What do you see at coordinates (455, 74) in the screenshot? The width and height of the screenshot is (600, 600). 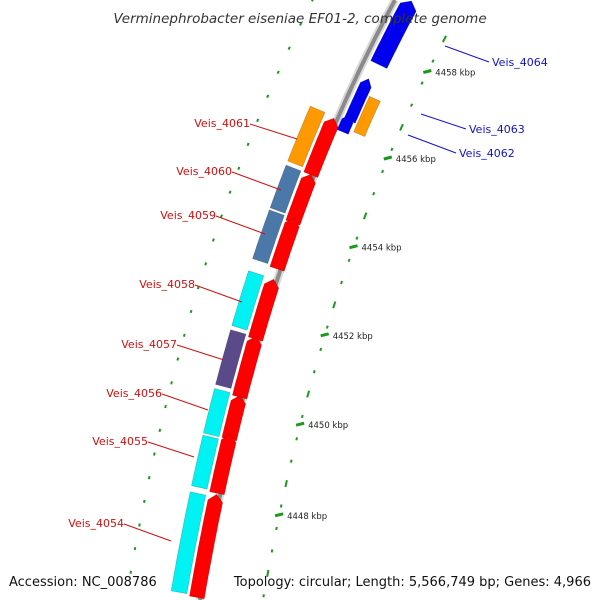 I see `kbp-tick-label: 4458 kbp` at bounding box center [455, 74].